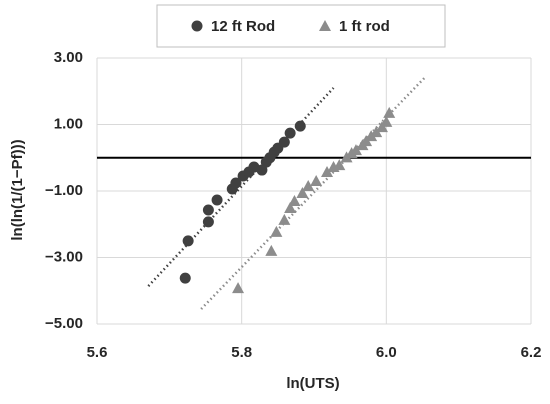 Image resolution: width=550 pixels, height=404 pixels. I want to click on y-tick-label: 3.00, so click(68, 57).